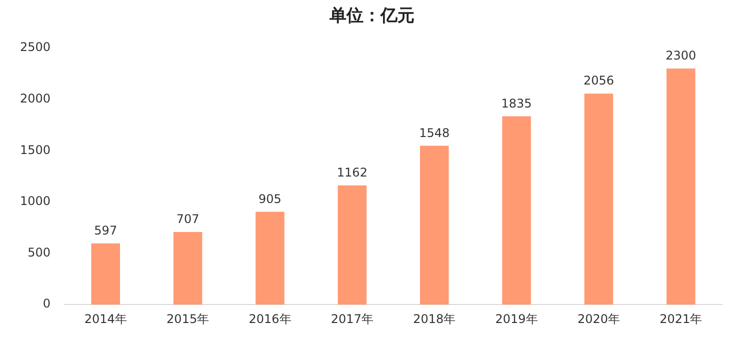 This screenshot has width=744, height=343. I want to click on y-tick-label: 2000, so click(35, 98).